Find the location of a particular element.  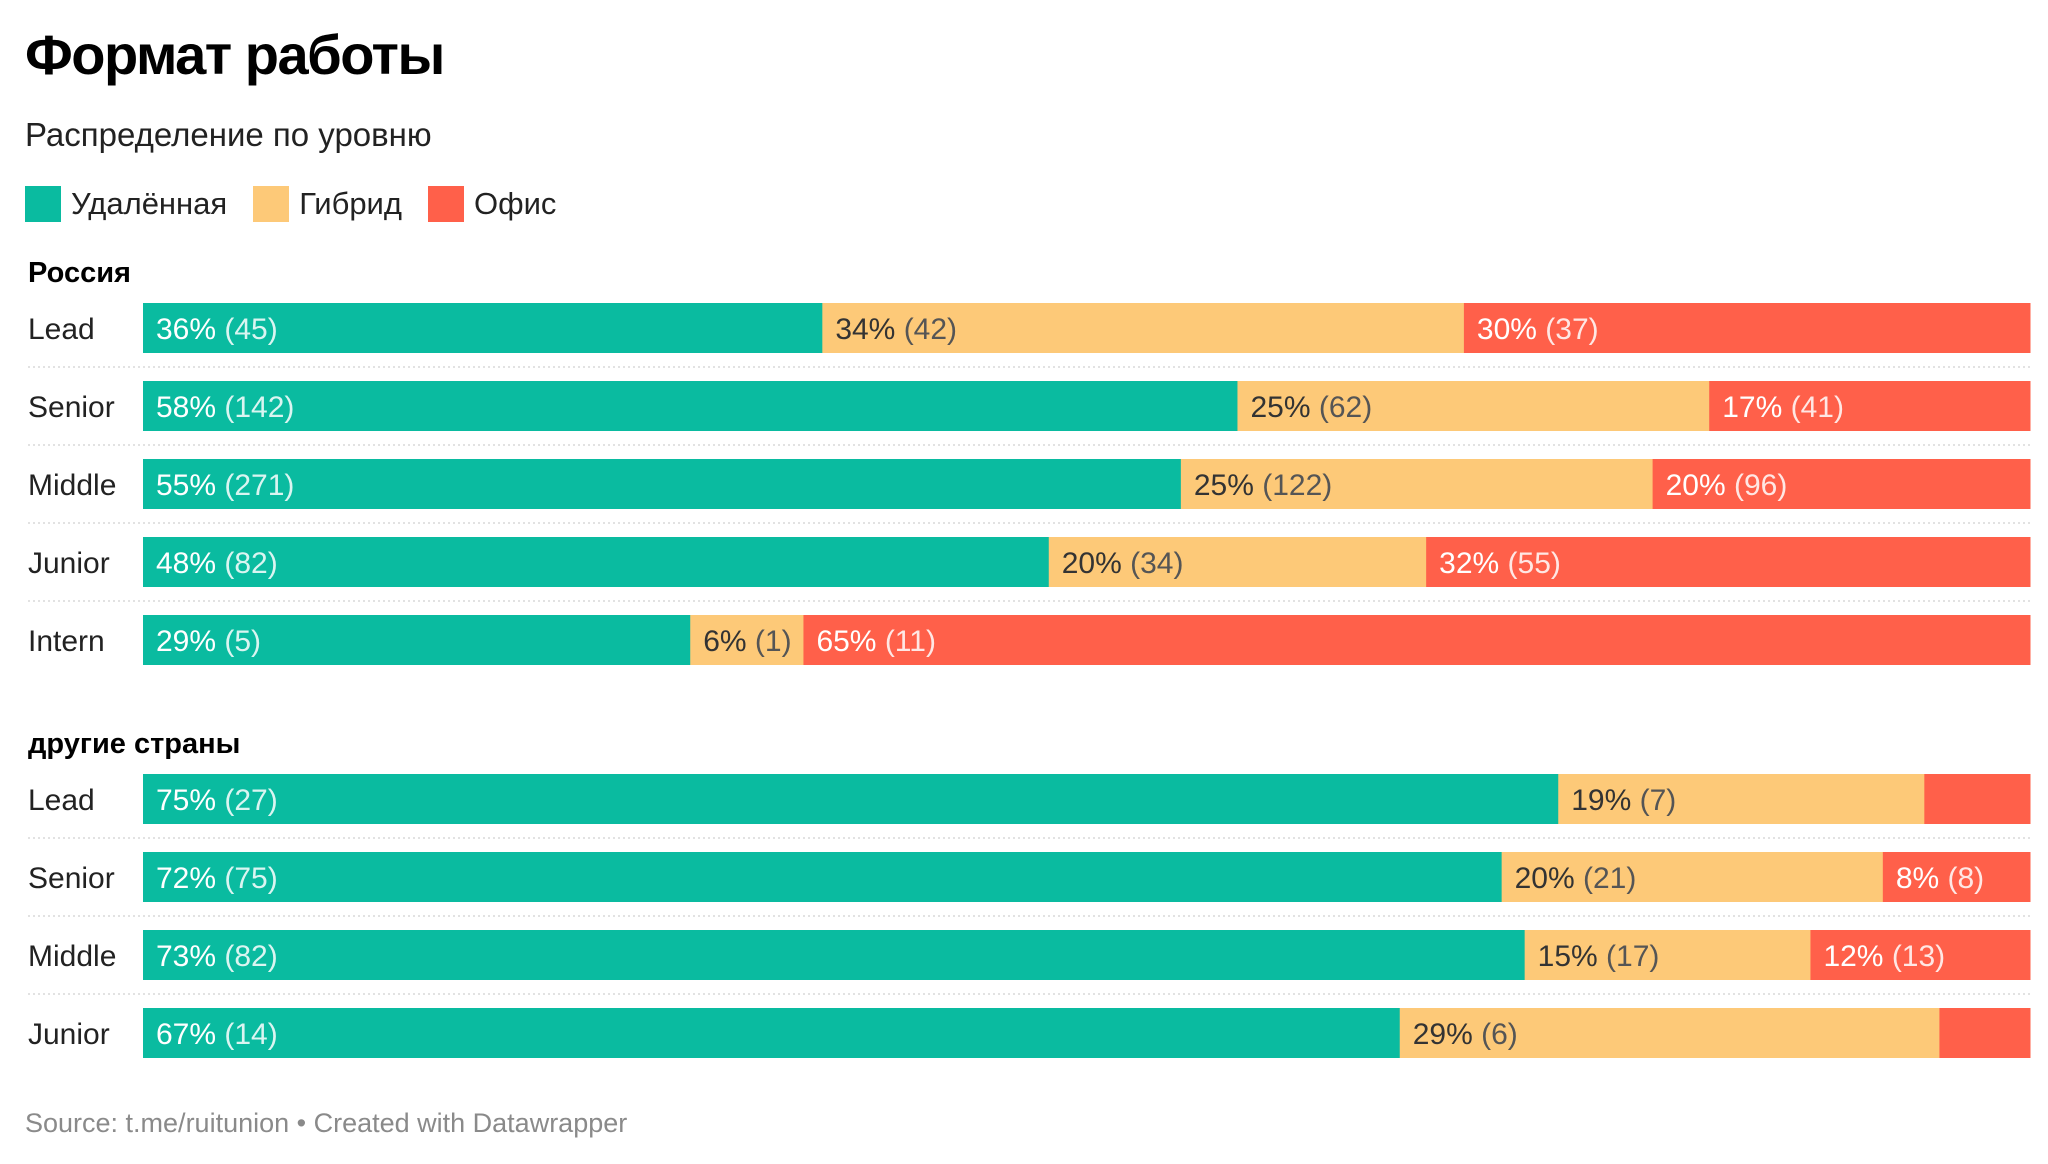

data-label-remote: 75% (27) is located at coordinates (217, 800).